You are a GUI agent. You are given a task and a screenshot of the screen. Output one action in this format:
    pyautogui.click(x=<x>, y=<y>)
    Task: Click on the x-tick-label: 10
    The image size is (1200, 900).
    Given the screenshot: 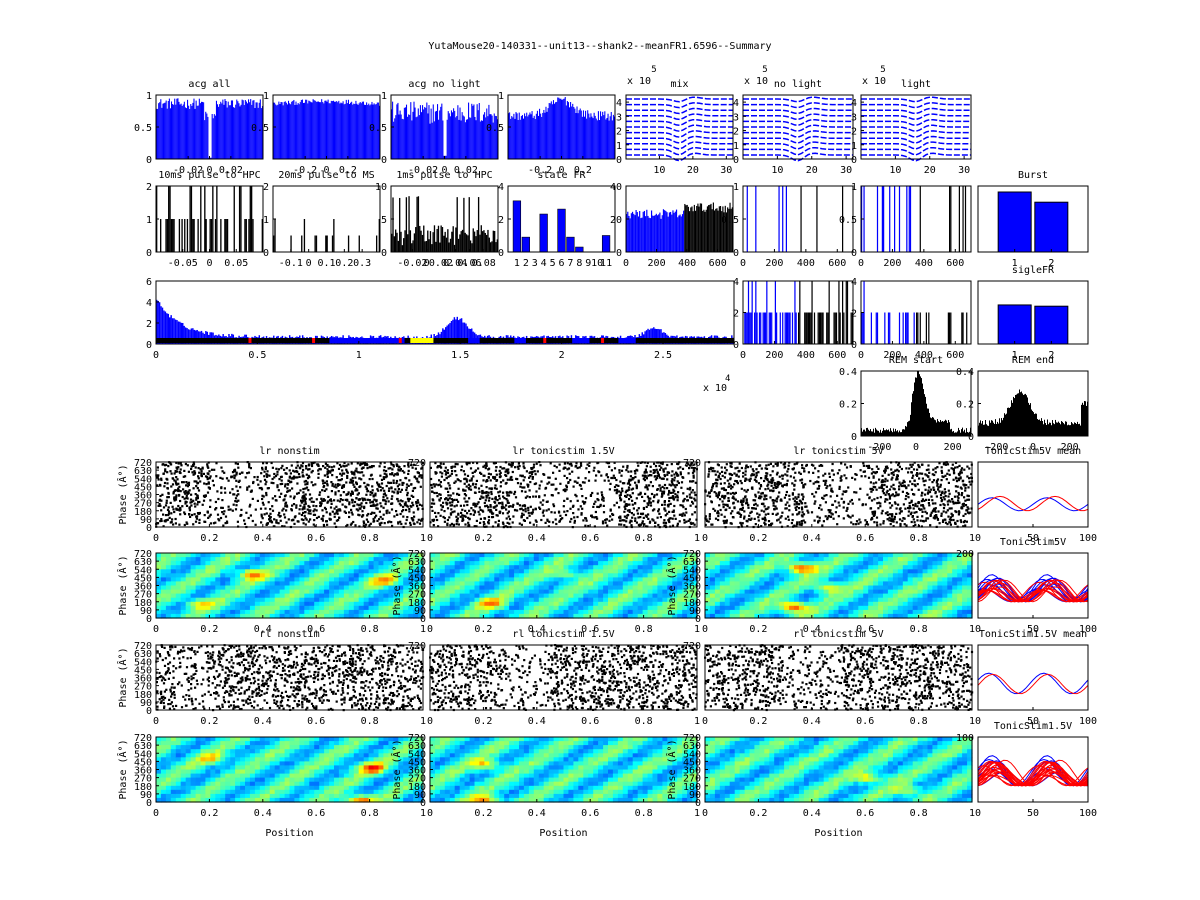 What is the action you would take?
    pyautogui.click(x=659, y=170)
    